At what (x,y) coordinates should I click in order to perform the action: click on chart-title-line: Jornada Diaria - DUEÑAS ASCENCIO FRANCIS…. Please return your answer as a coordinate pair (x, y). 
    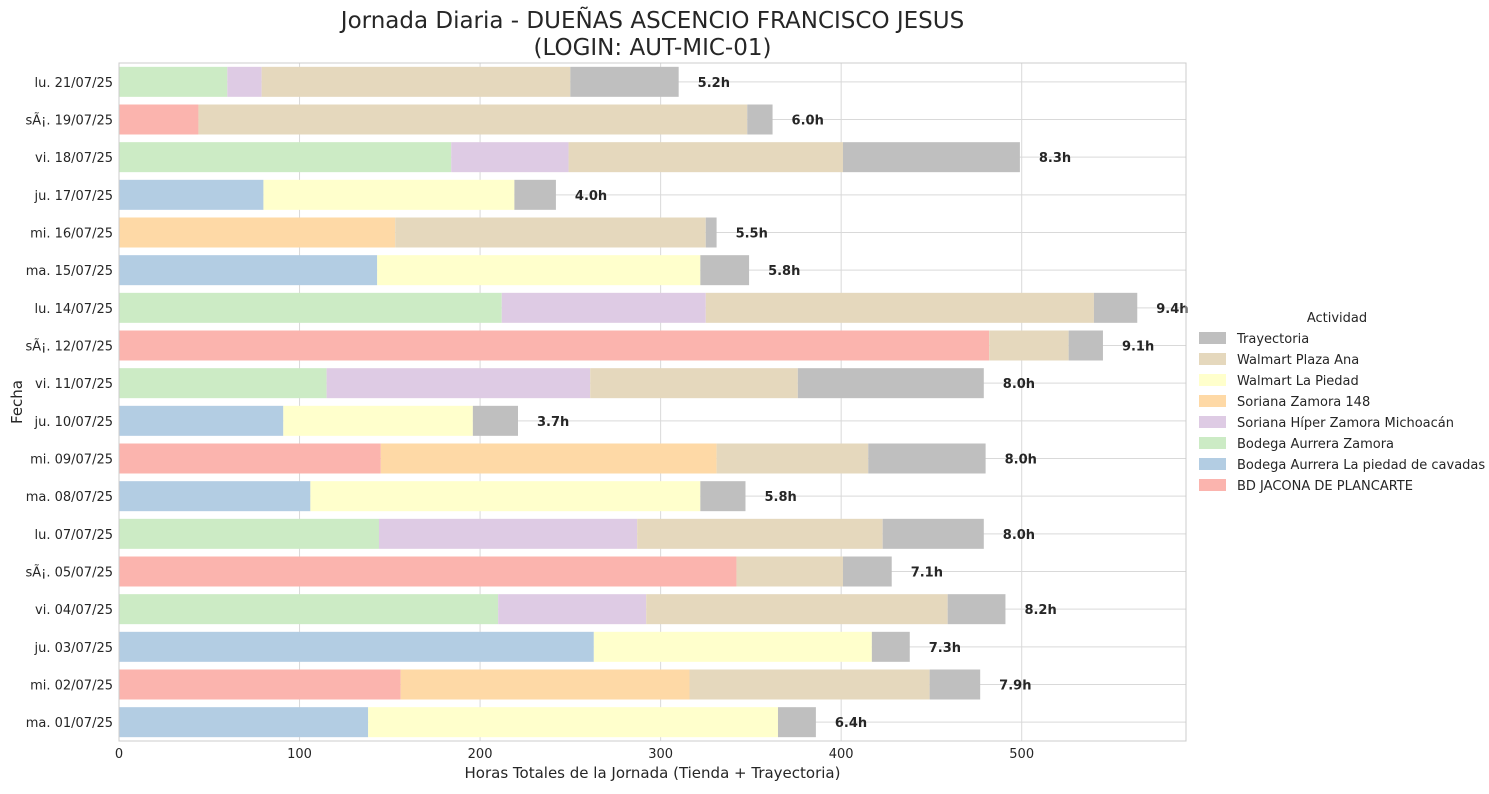
    Looking at the image, I should click on (651, 20).